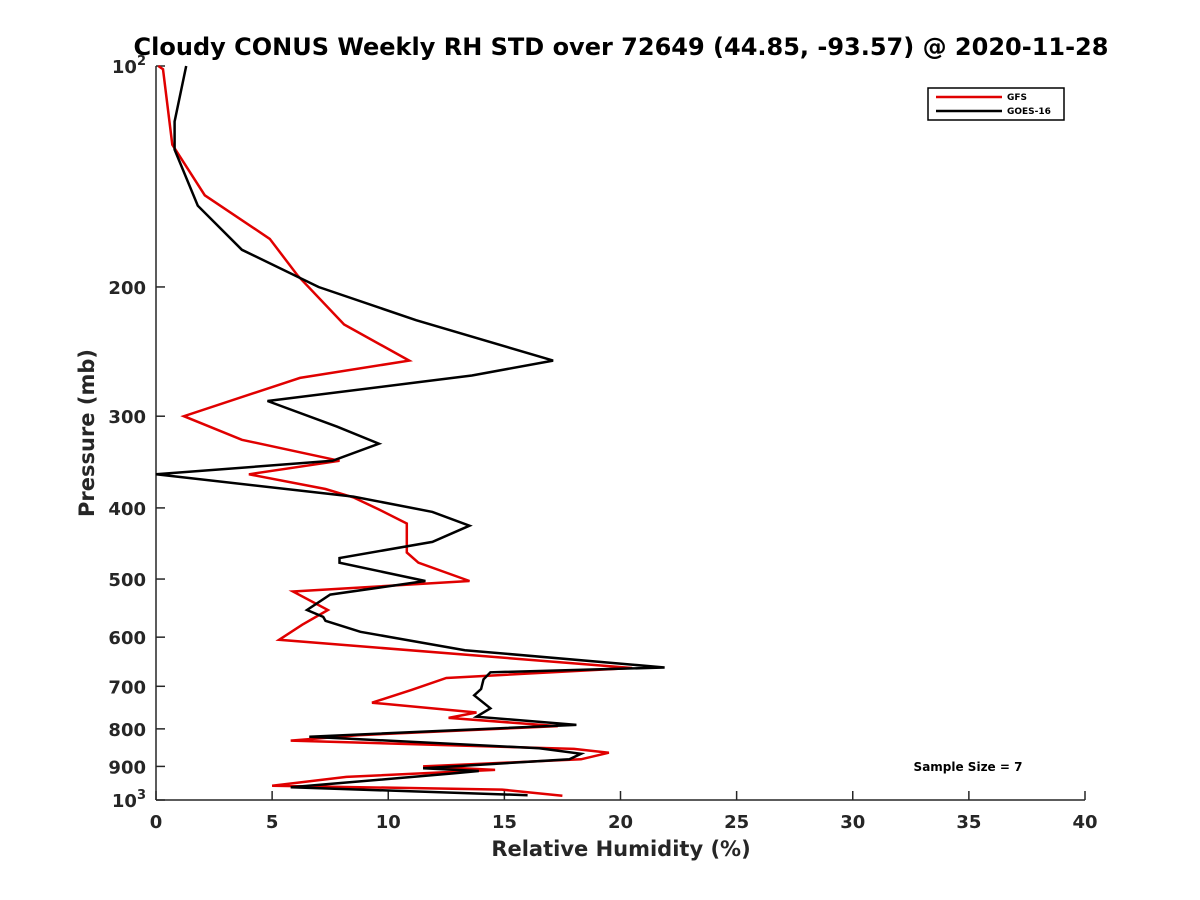 This screenshot has width=1200, height=900. Describe the element at coordinates (968, 767) in the screenshot. I see `sample-size-annotation: Sample Size = 7` at that location.